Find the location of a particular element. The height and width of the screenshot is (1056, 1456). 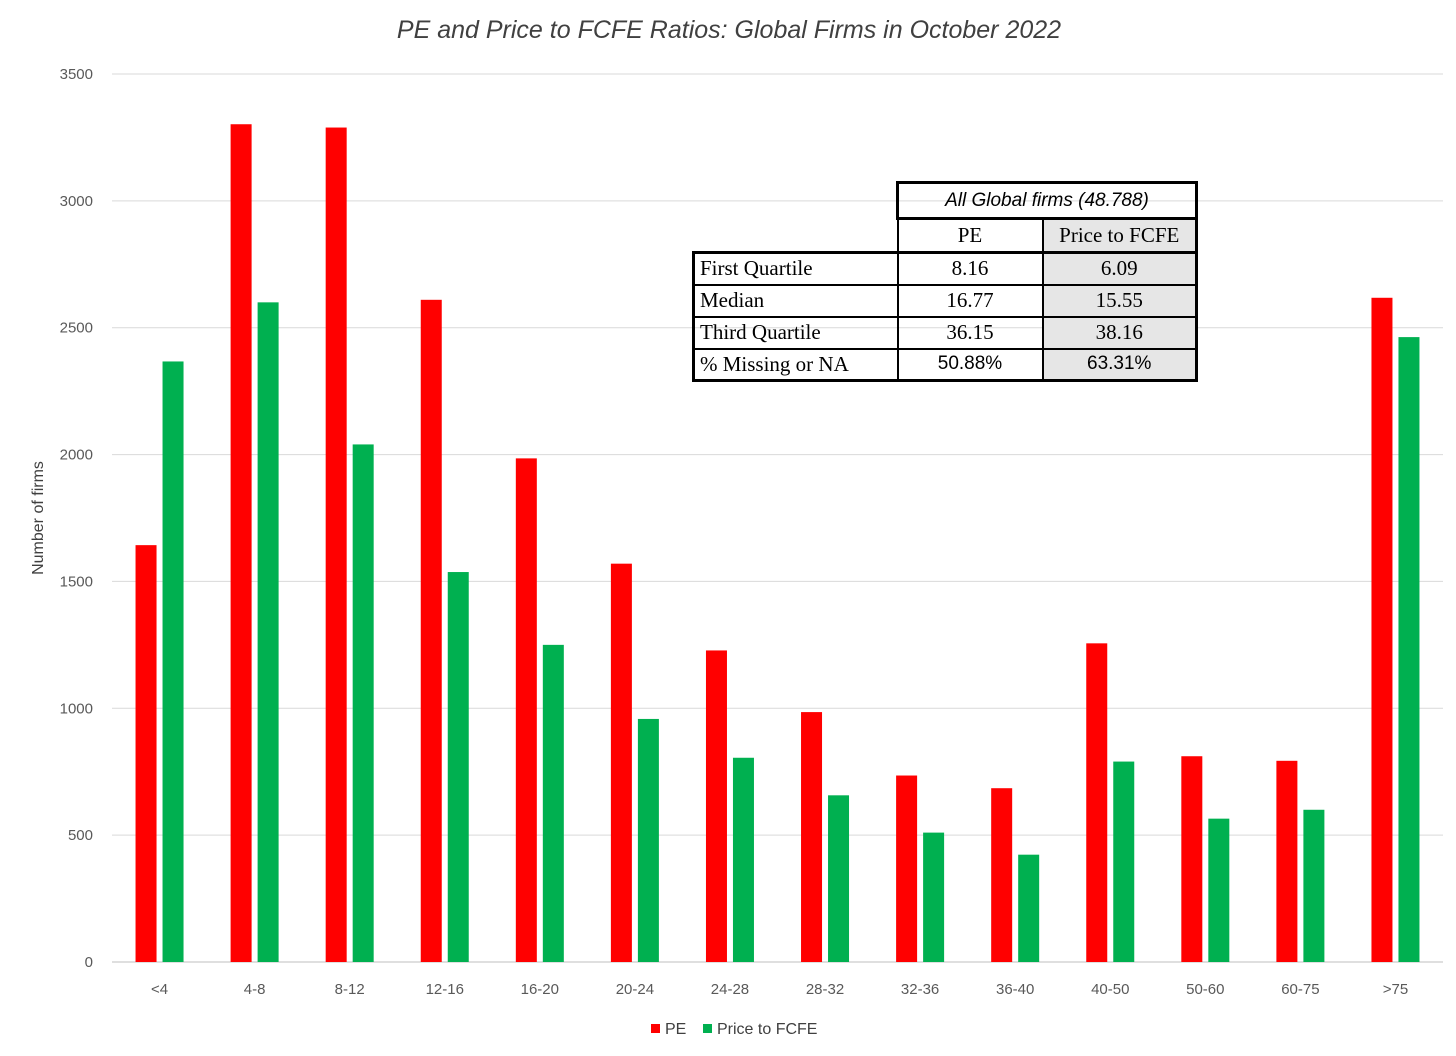

x-tick-label: 20-24 is located at coordinates (635, 989).